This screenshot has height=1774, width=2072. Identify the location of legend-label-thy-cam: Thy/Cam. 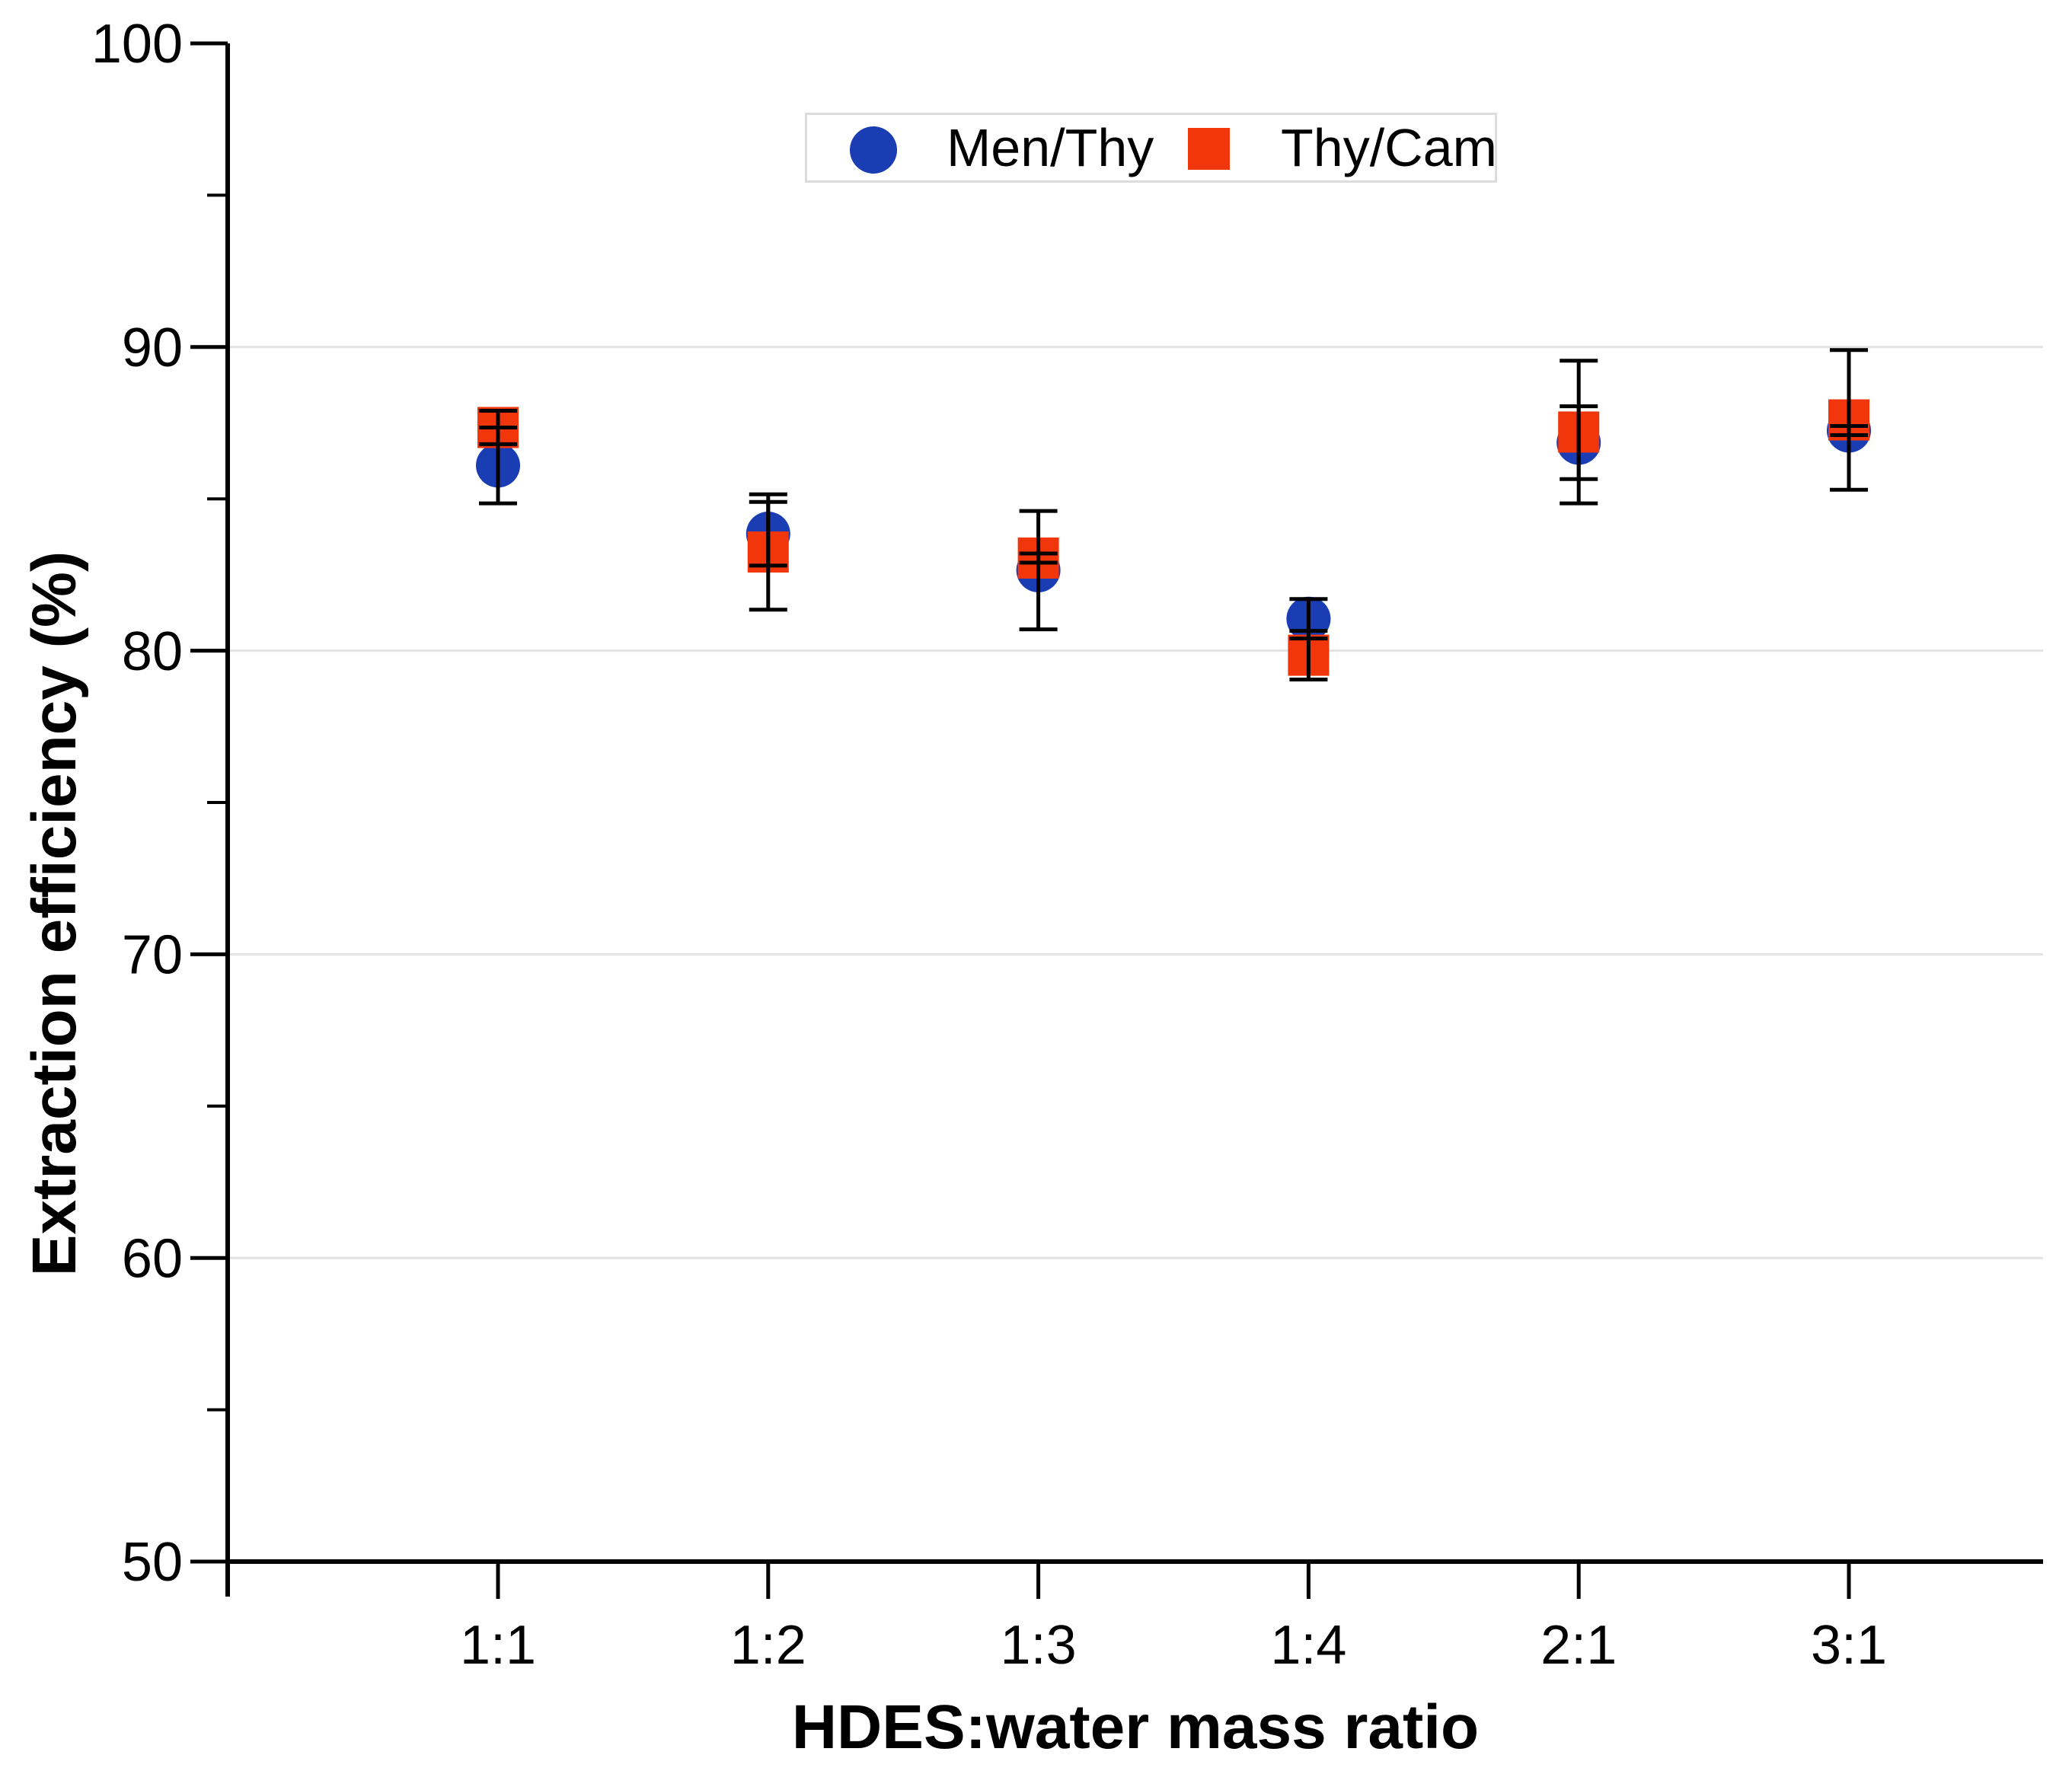
(1389, 148).